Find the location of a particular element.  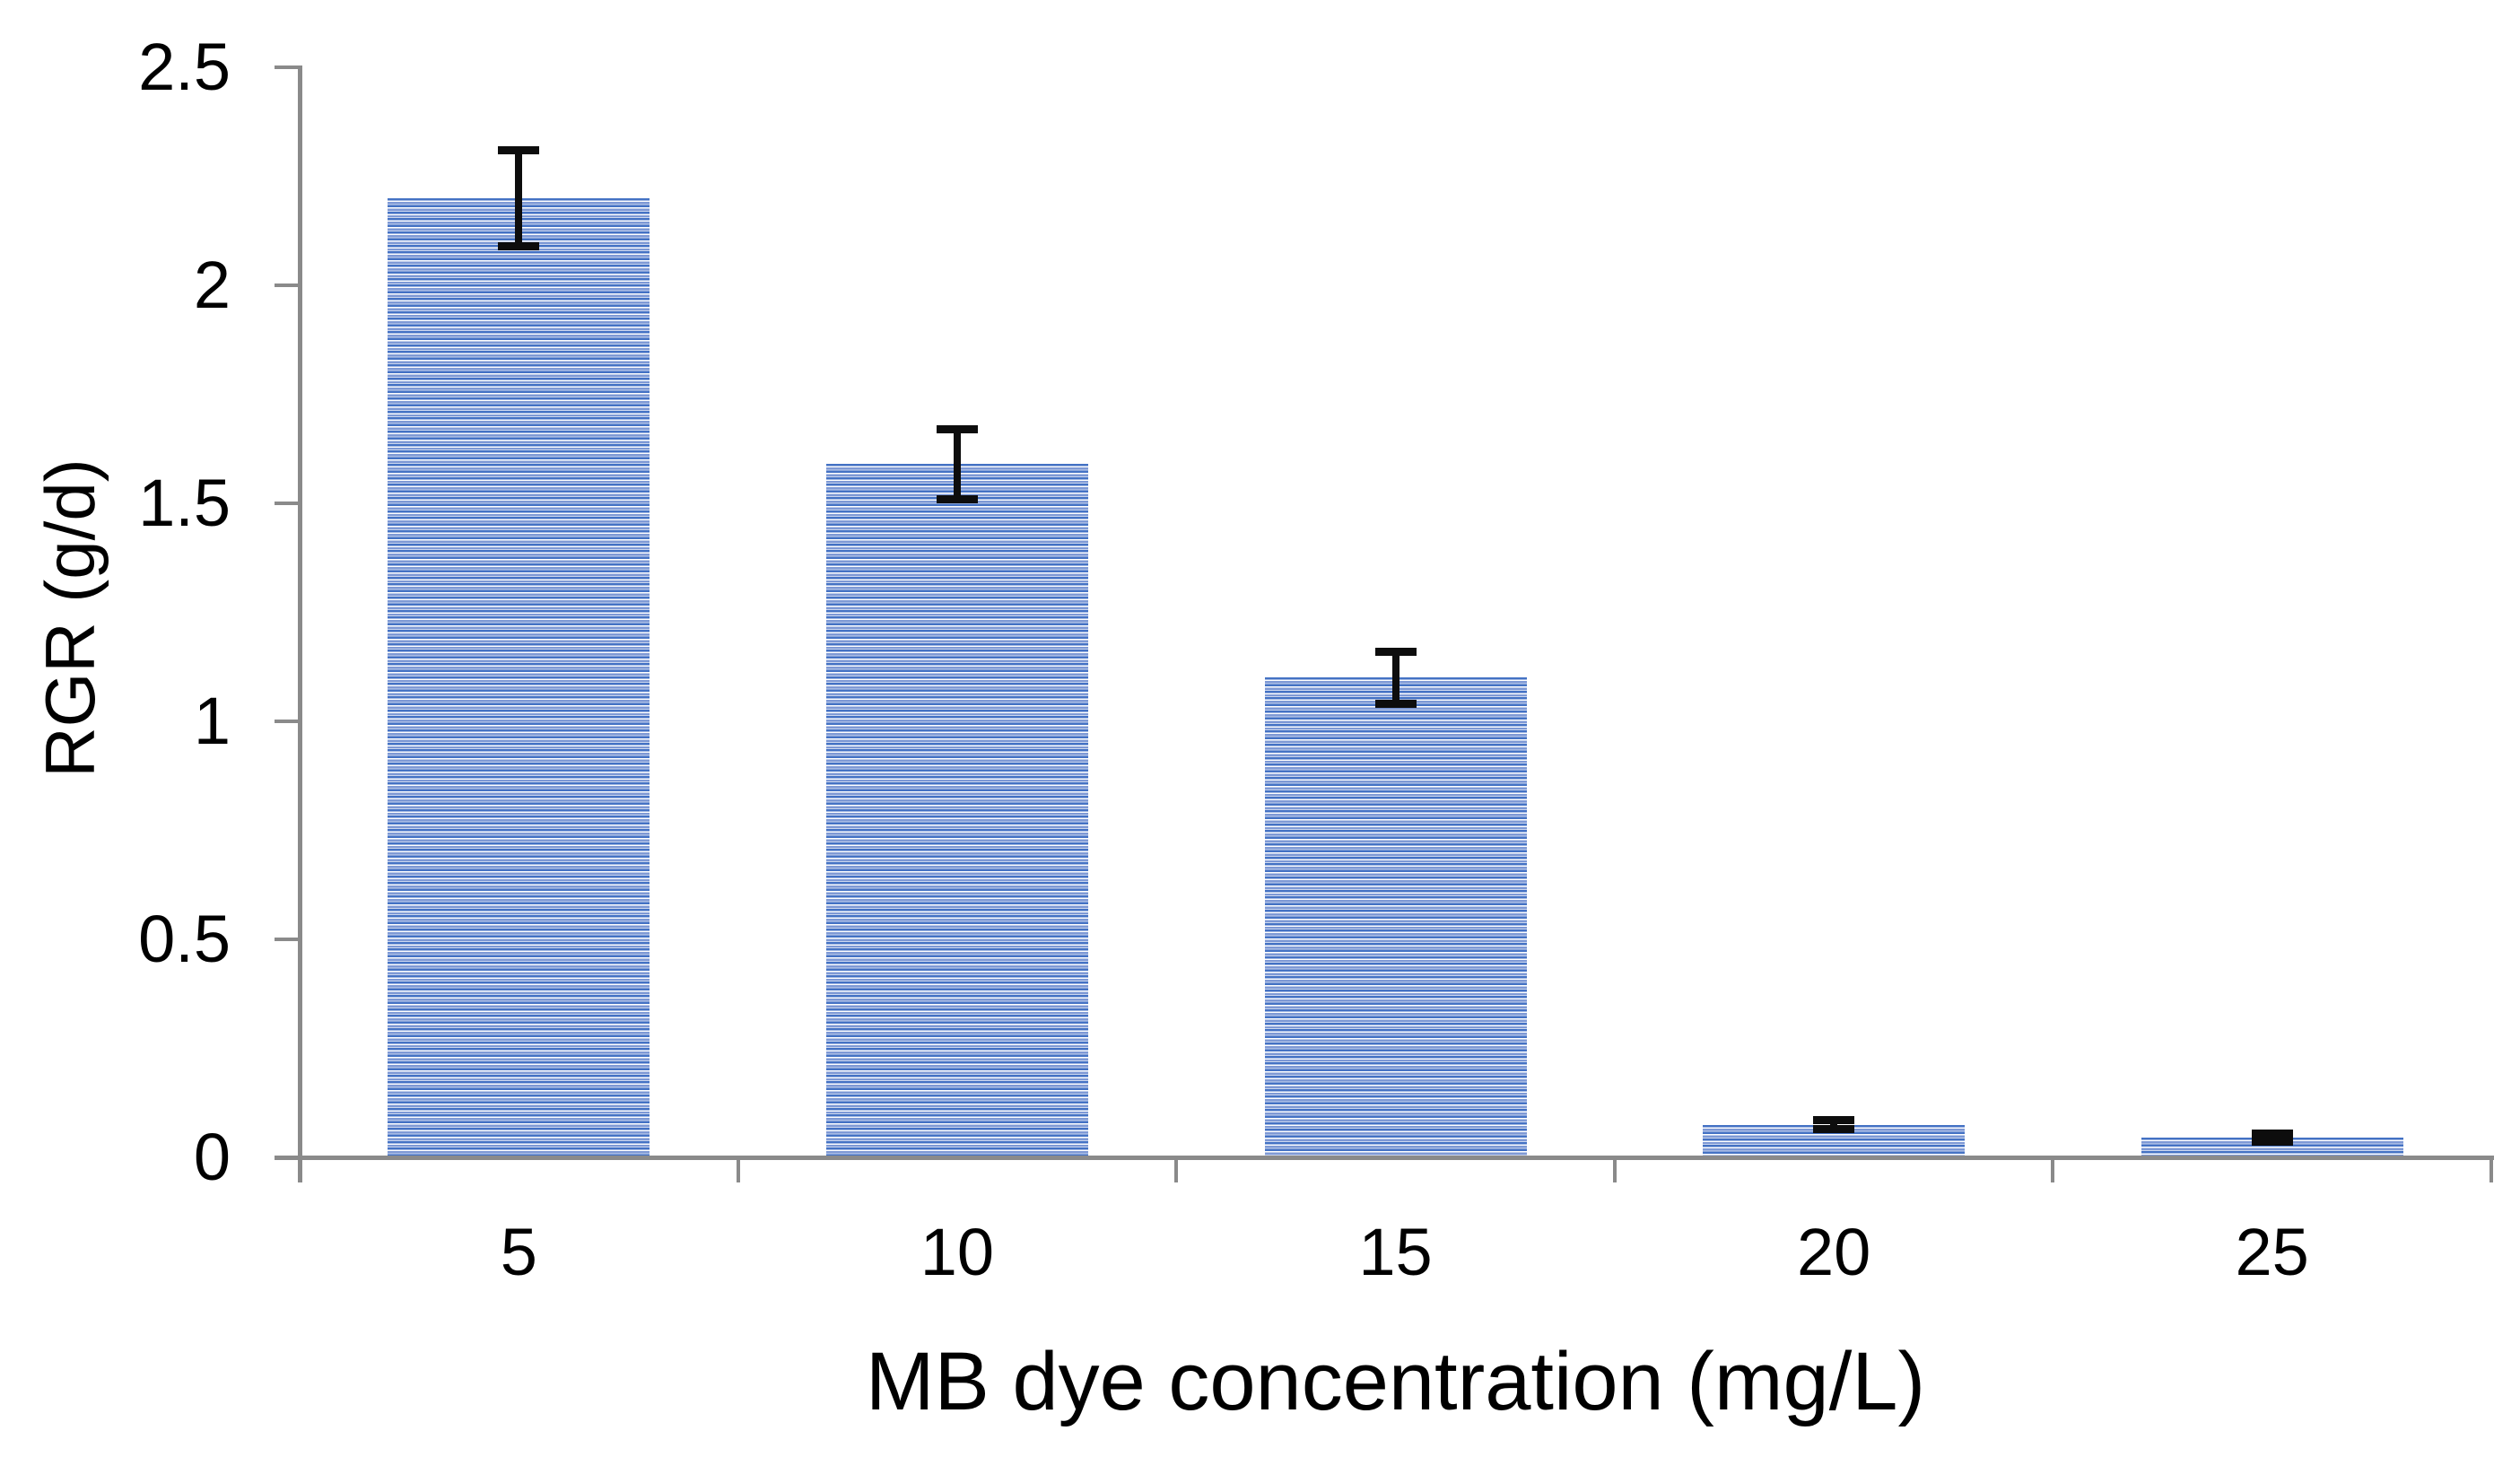

x-axis-line is located at coordinates (1384, 1157).